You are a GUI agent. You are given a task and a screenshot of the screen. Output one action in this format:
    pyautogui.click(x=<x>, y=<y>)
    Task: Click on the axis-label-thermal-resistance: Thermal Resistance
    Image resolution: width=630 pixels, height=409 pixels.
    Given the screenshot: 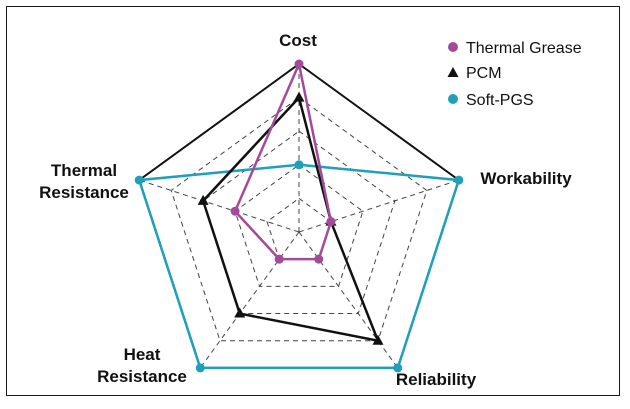 What is the action you would take?
    pyautogui.click(x=84, y=181)
    